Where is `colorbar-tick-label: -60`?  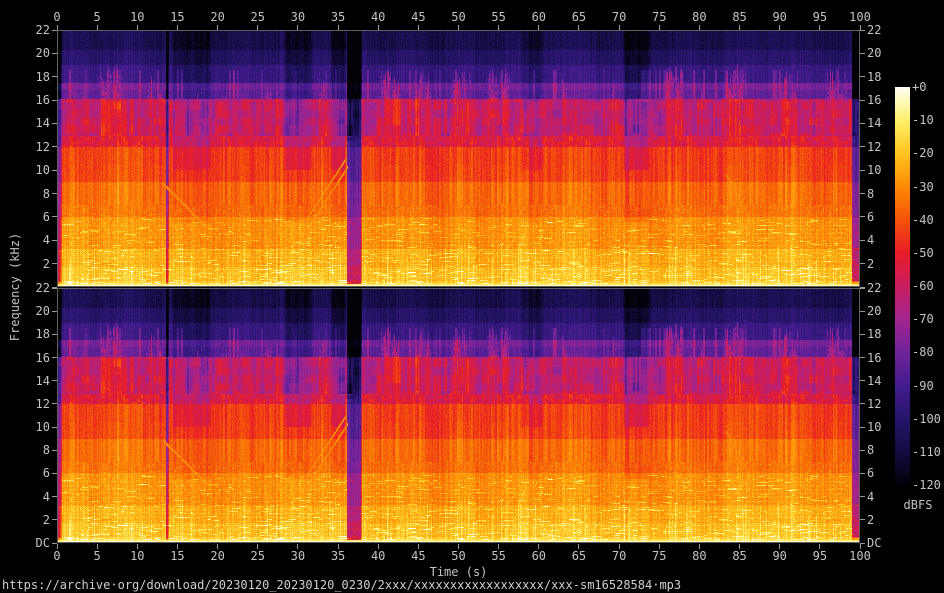
colorbar-tick-label: -60 is located at coordinates (923, 286).